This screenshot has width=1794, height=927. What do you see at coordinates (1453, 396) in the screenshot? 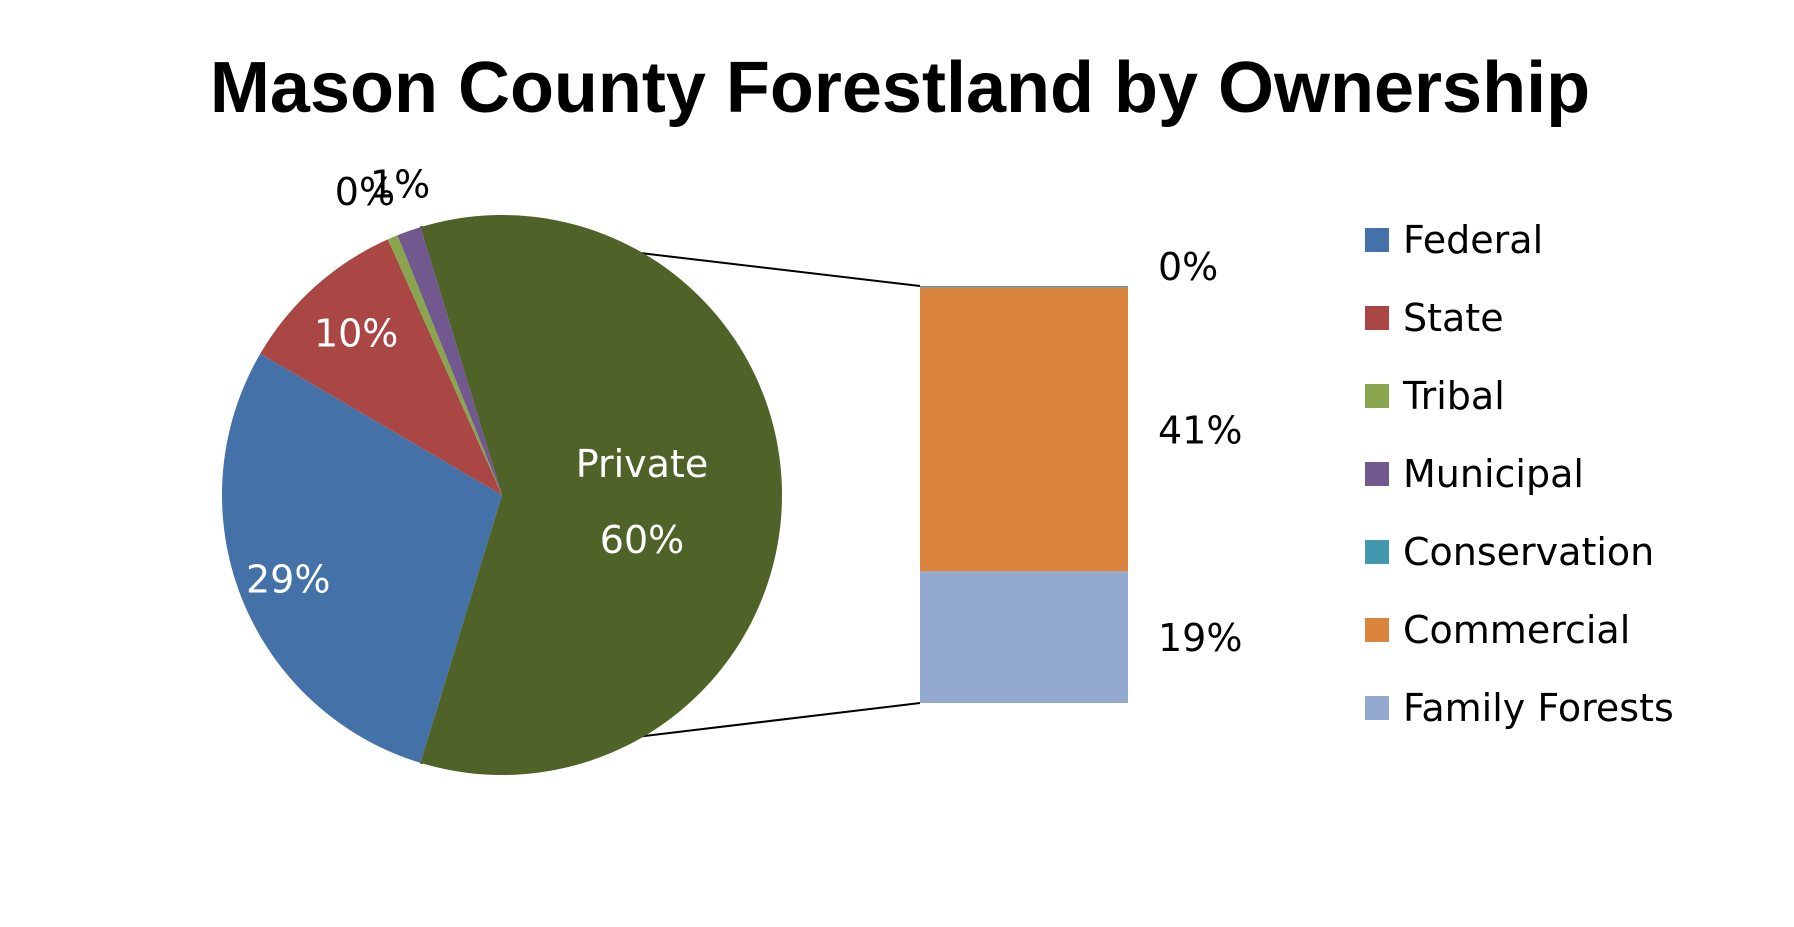
I see `legend-label-tribal: Tribal` at bounding box center [1453, 396].